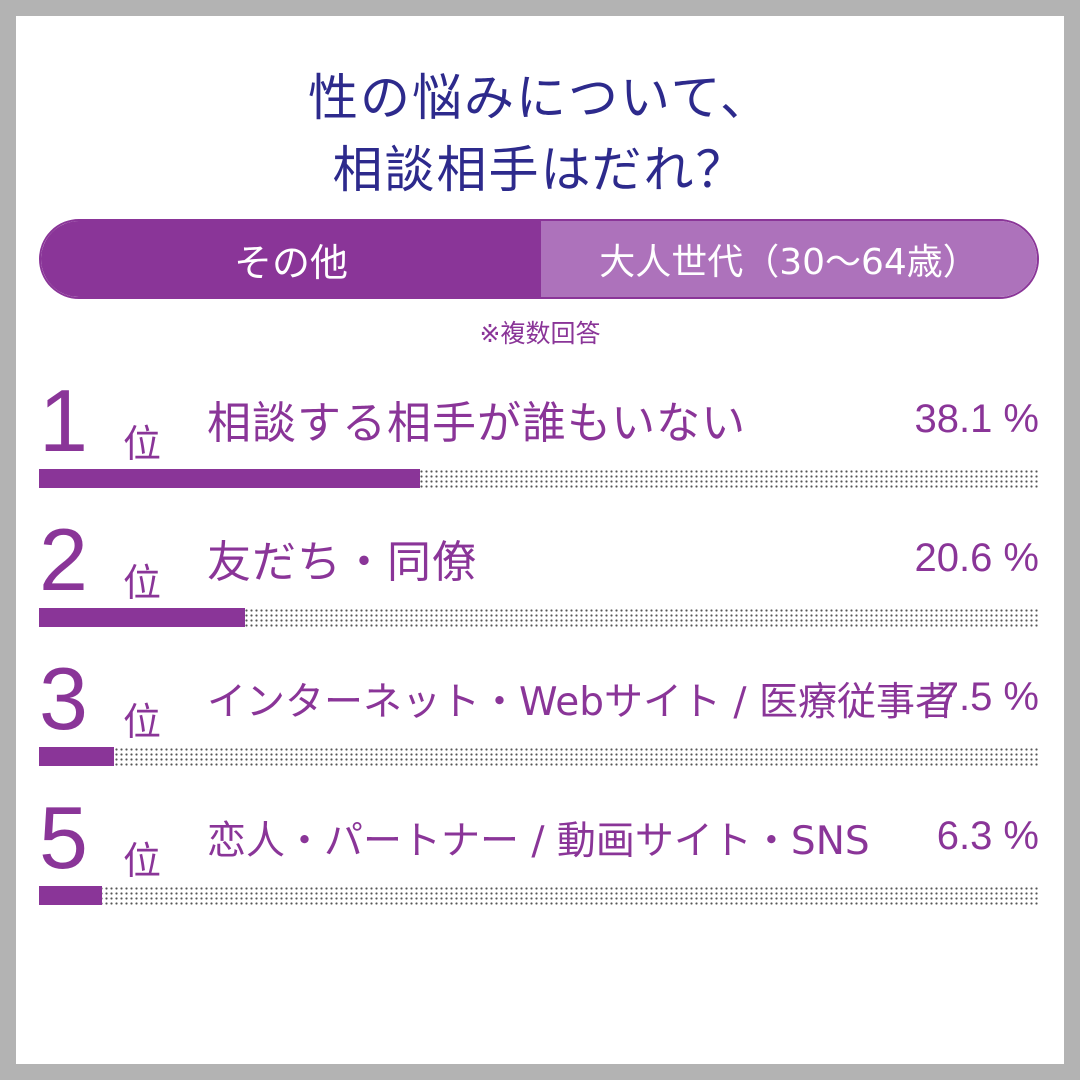 The image size is (1080, 1080). Describe the element at coordinates (987, 697) in the screenshot. I see `value-label: 7.5 %` at that location.